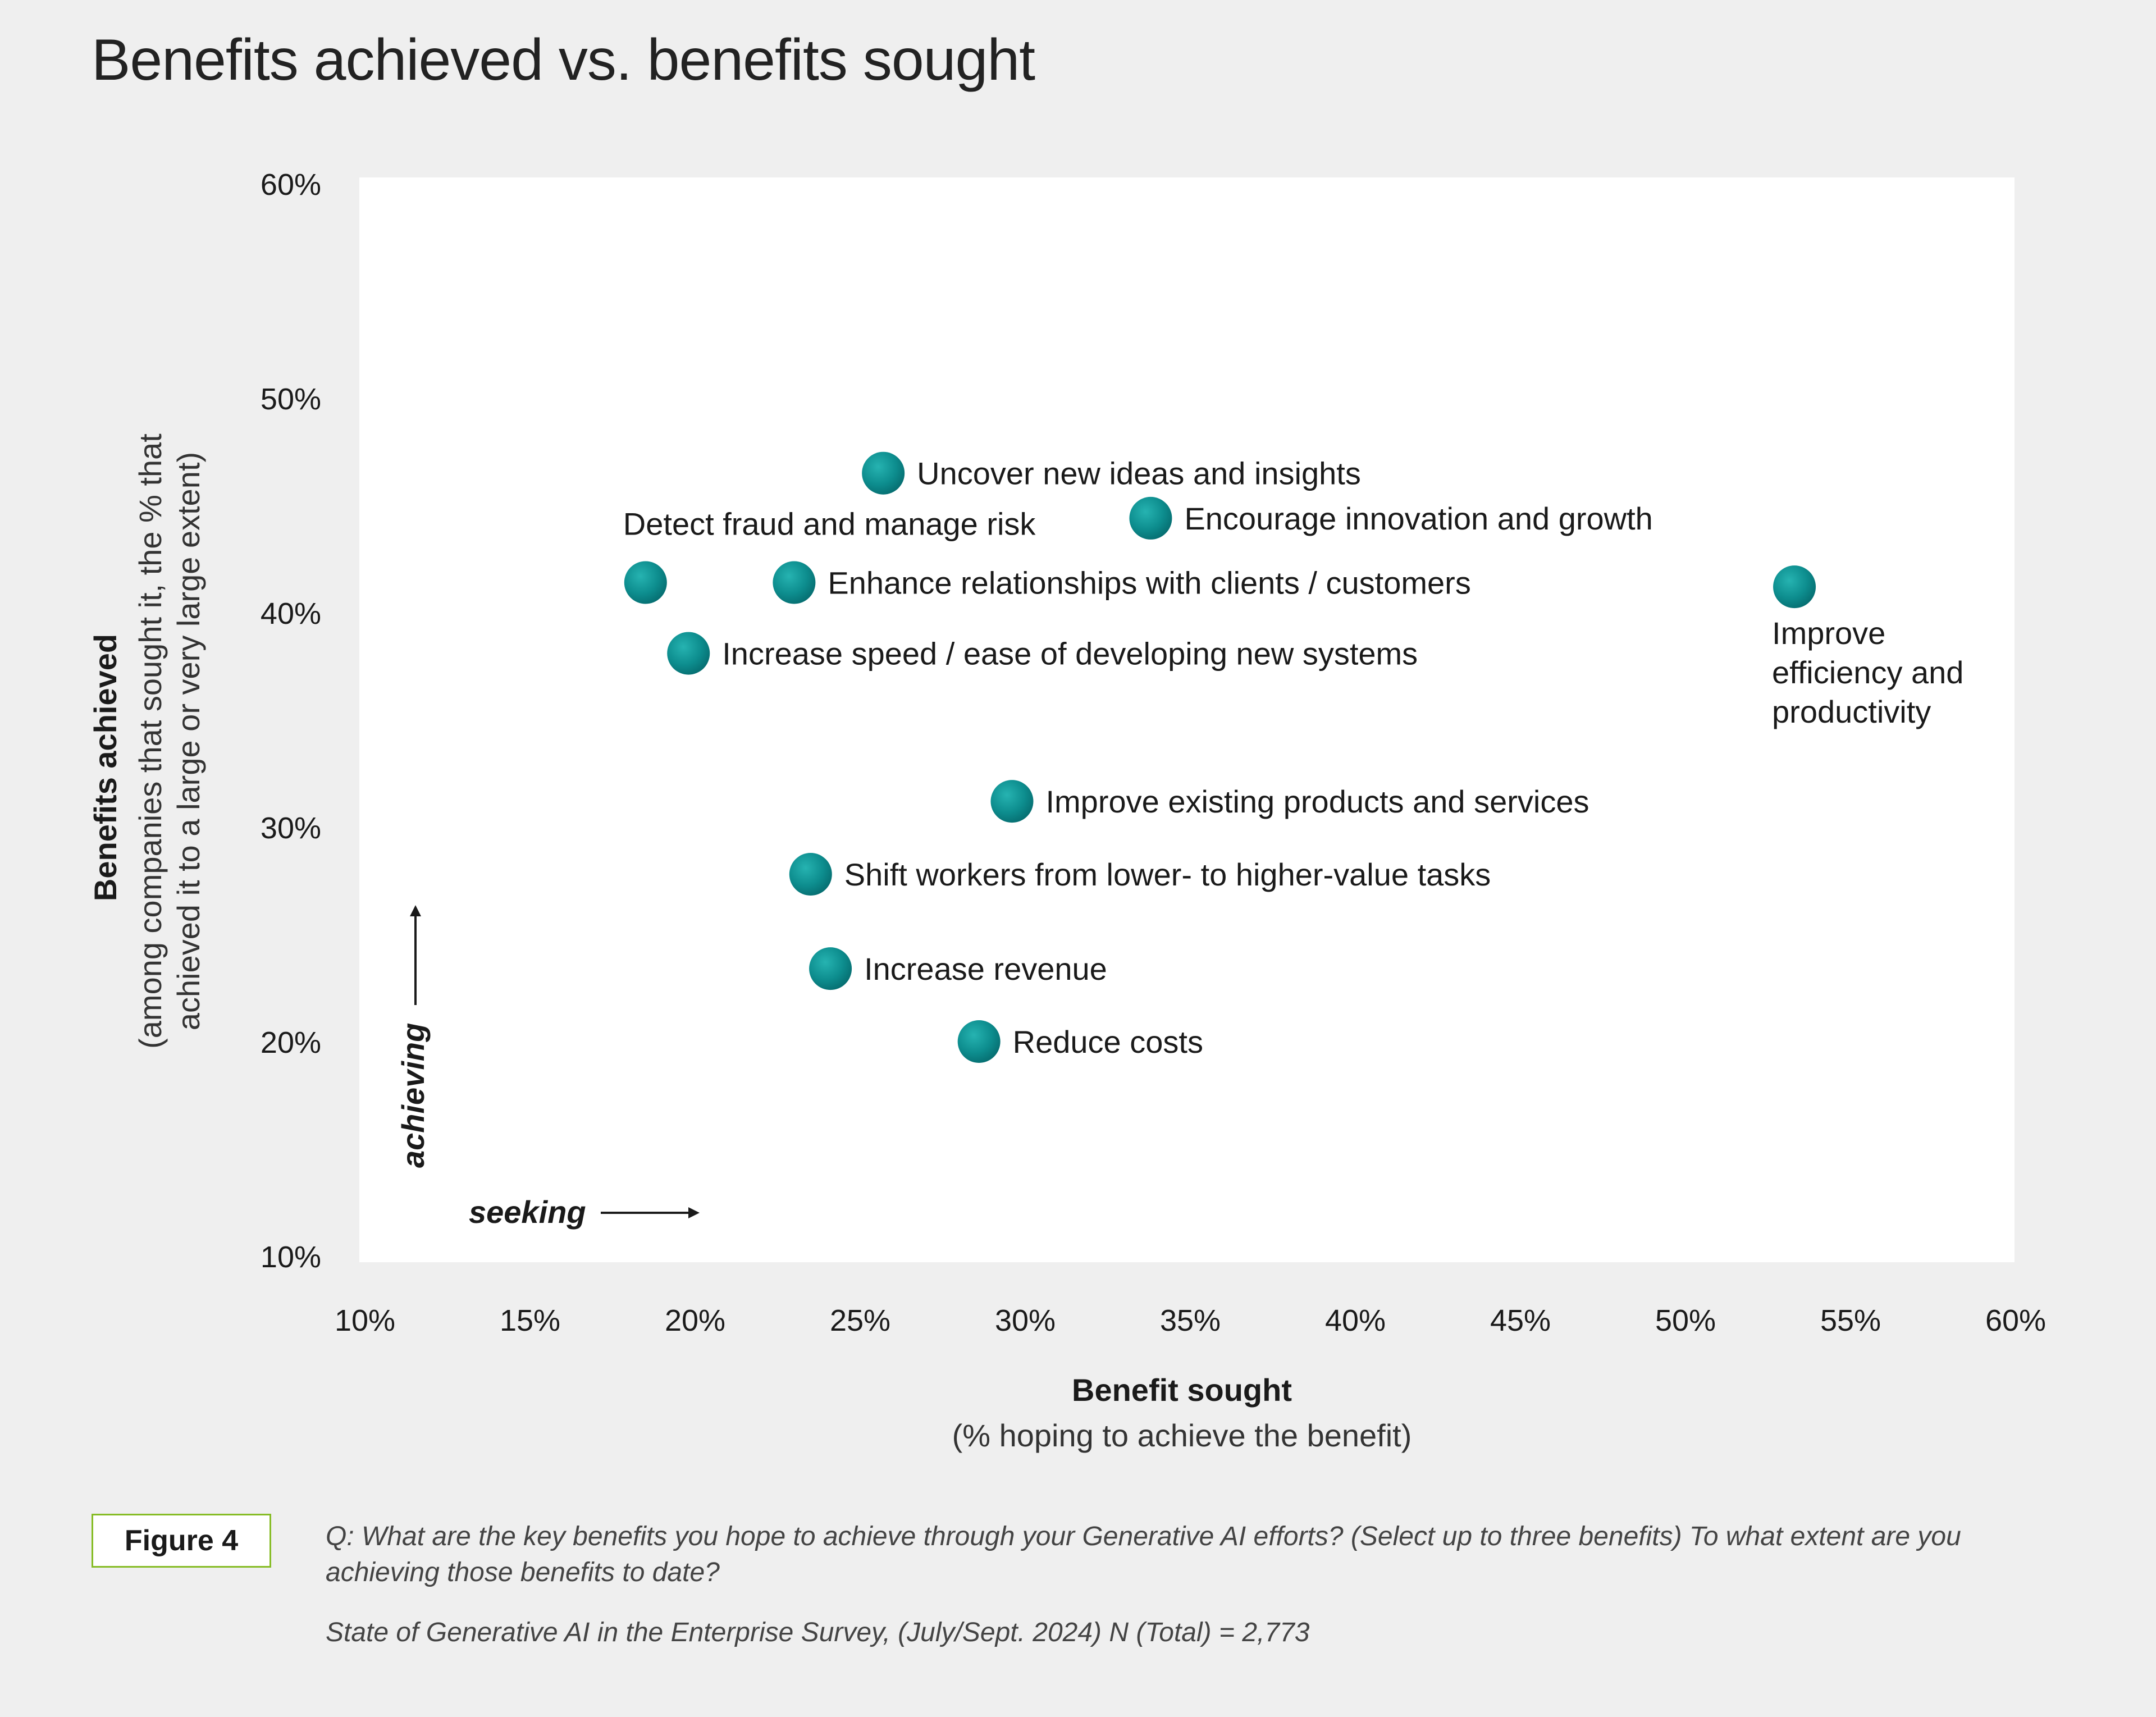 The image size is (2156, 1717). I want to click on data-point-label: Detect fraud and manage risk, so click(829, 524).